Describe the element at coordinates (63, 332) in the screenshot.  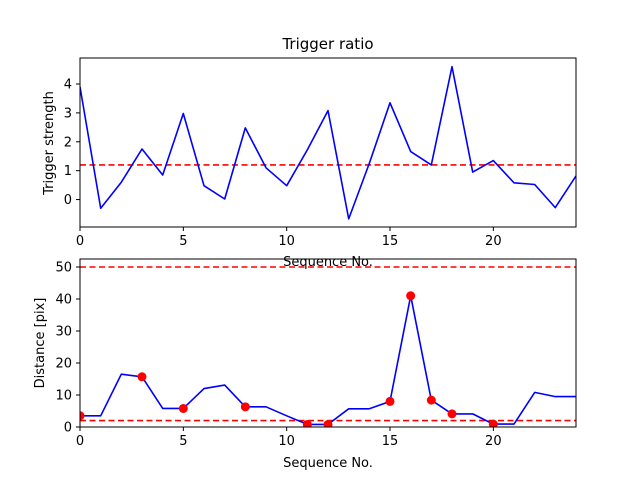
I see `y-tick-label: 30` at that location.